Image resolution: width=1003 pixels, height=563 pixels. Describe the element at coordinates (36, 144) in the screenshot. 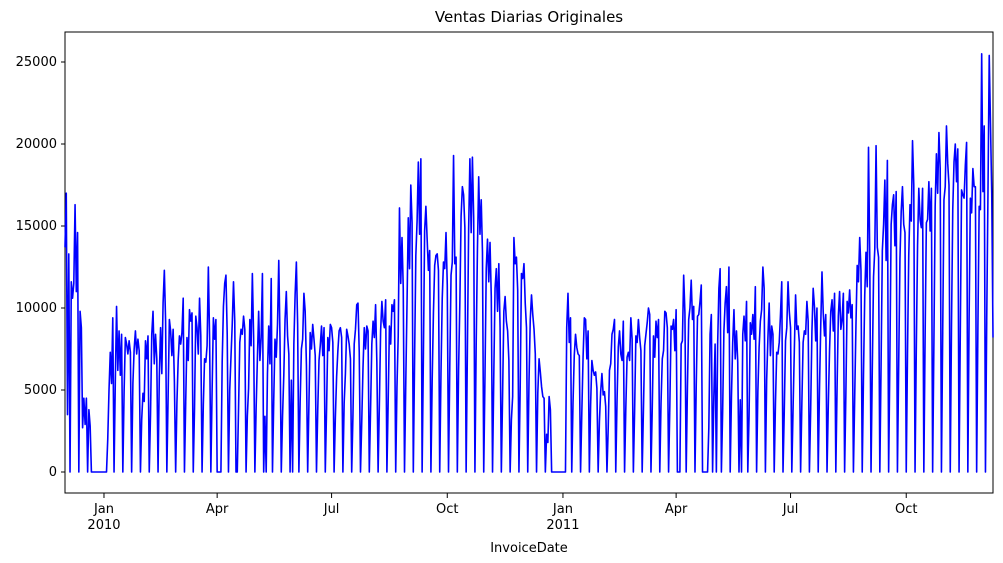

I see `y-tick-label: 20000` at that location.